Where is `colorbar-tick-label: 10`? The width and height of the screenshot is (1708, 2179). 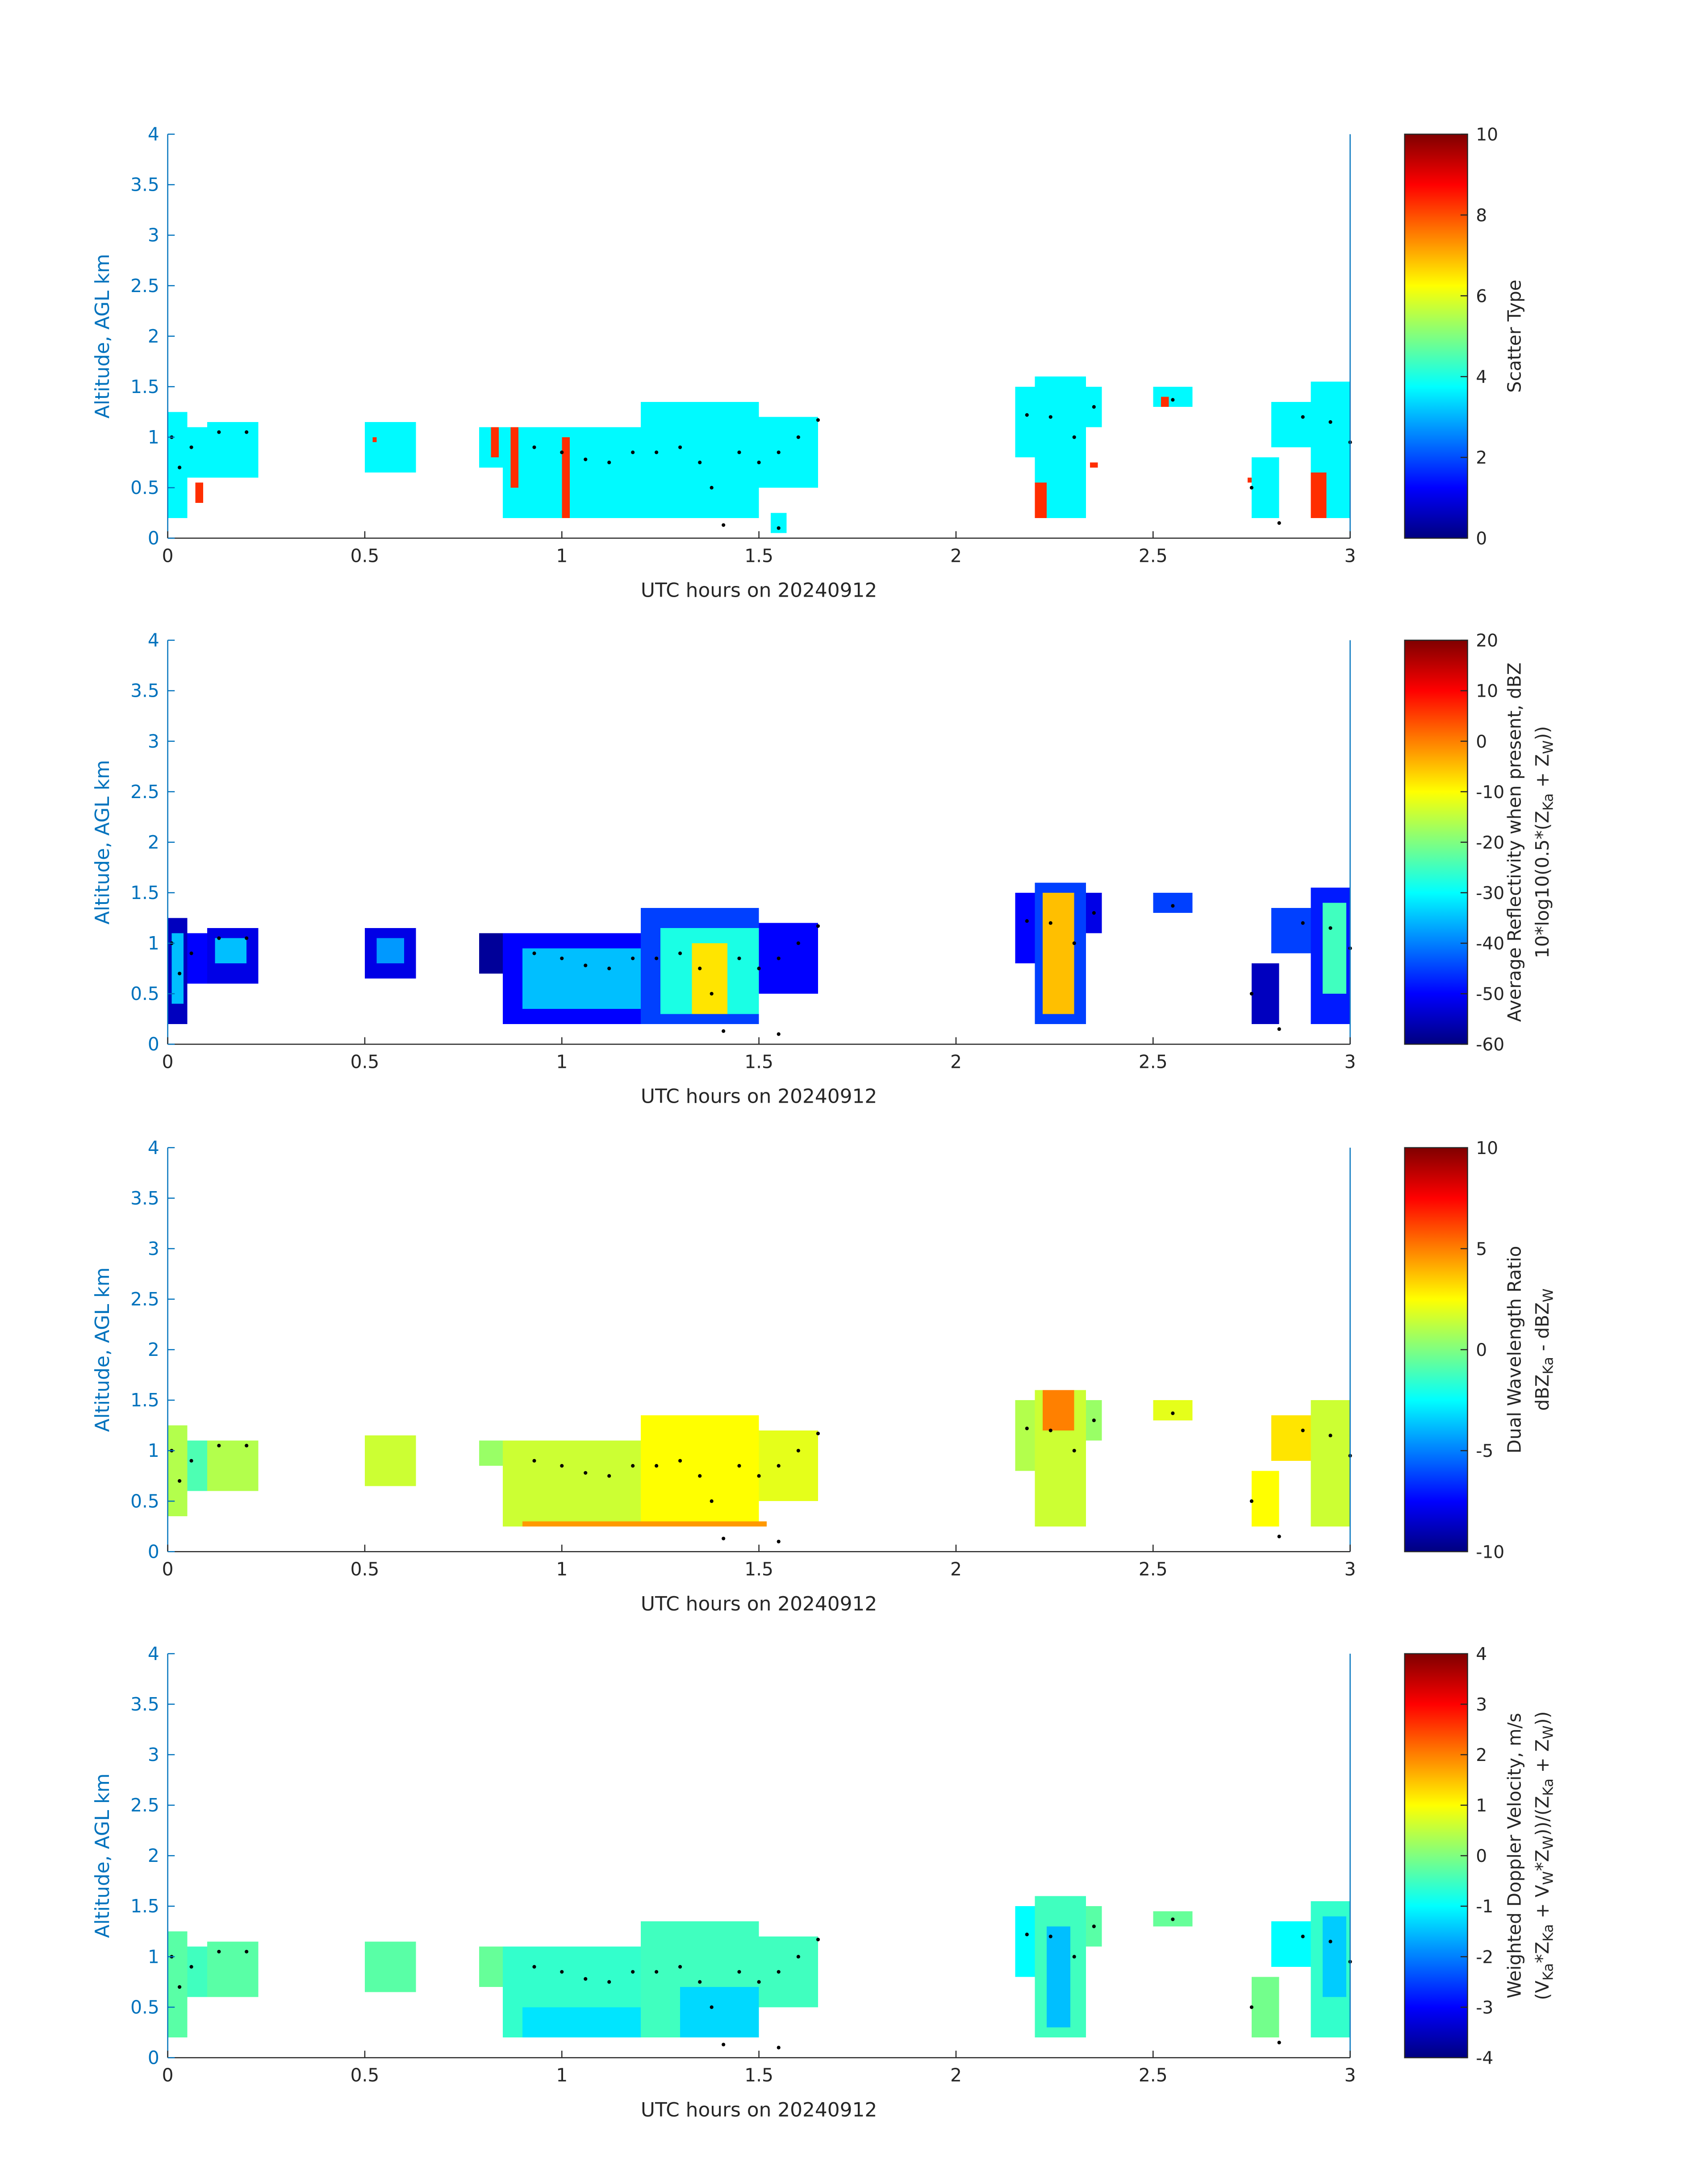
colorbar-tick-label: 10 is located at coordinates (1487, 692).